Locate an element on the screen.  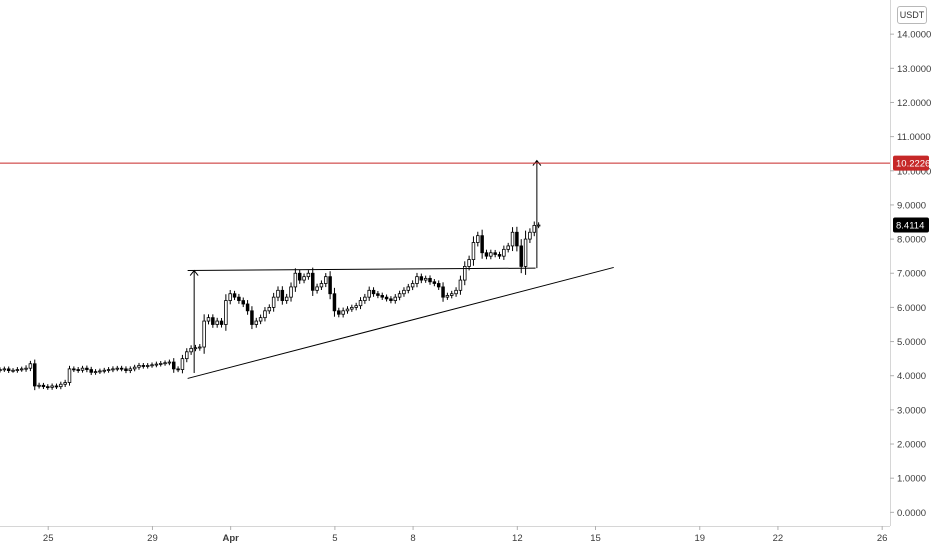
y-tick-label: 3.0000 is located at coordinates (911, 410).